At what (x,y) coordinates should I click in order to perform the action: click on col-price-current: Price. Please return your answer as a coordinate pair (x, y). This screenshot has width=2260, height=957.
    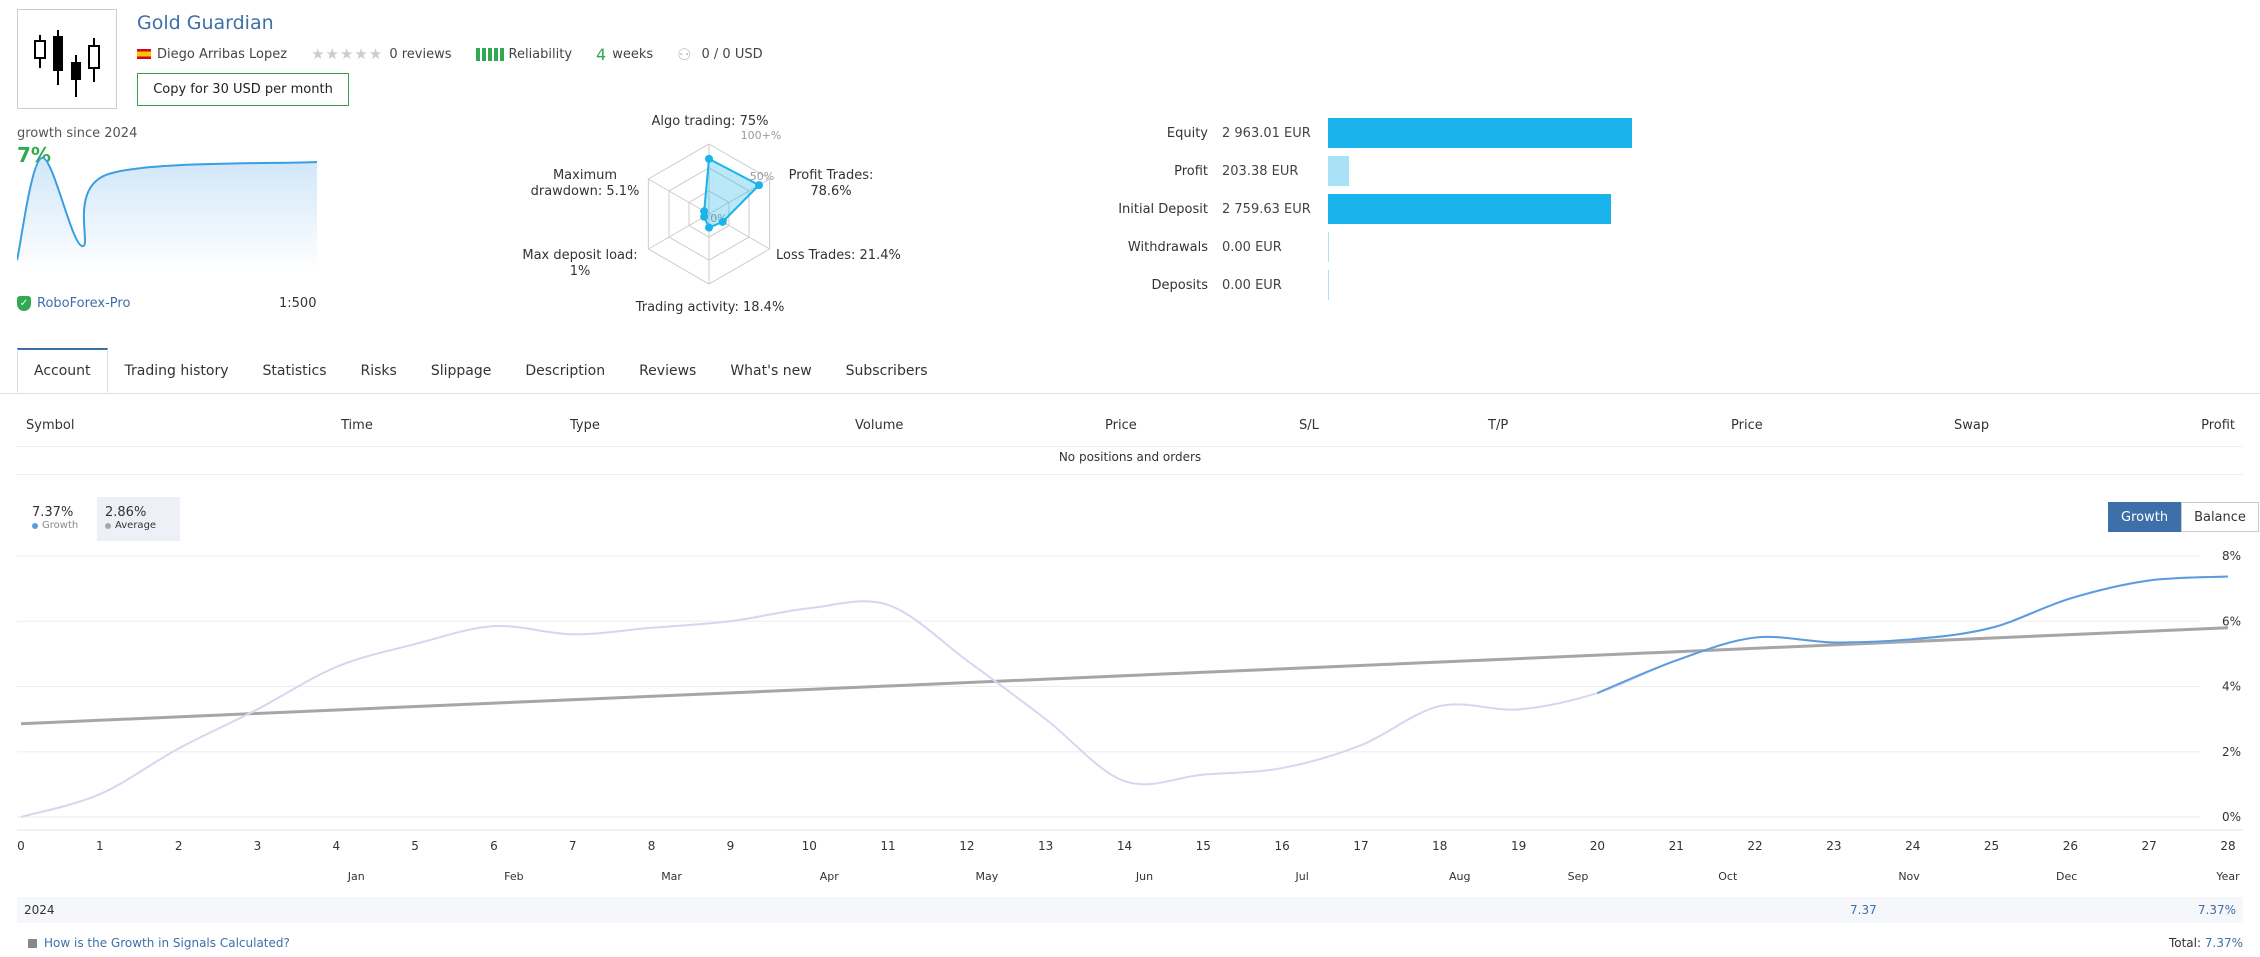
    Looking at the image, I should click on (1747, 425).